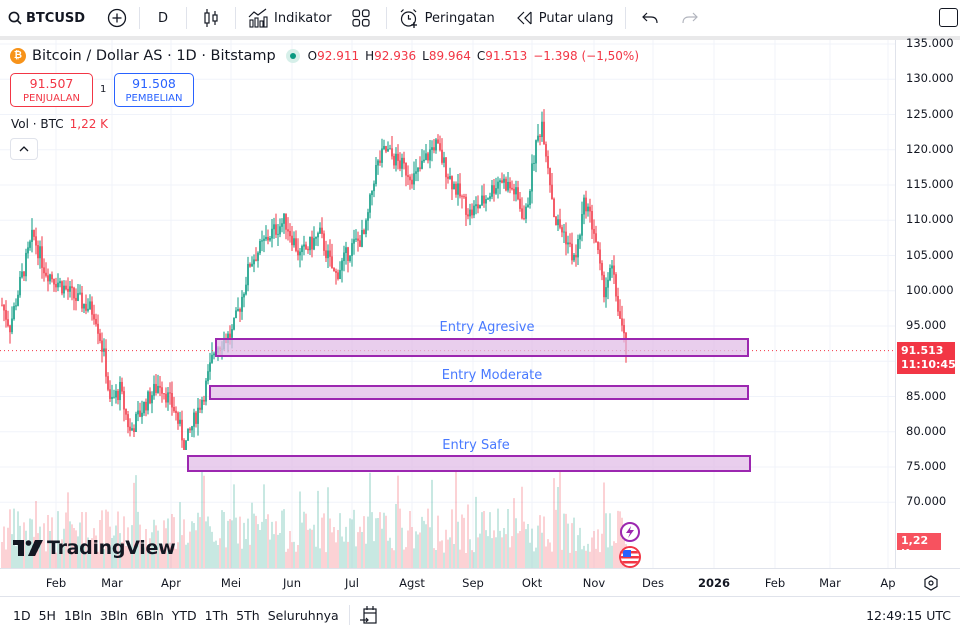 The image size is (960, 633). What do you see at coordinates (258, 18) in the screenshot?
I see `indicators-icon` at bounding box center [258, 18].